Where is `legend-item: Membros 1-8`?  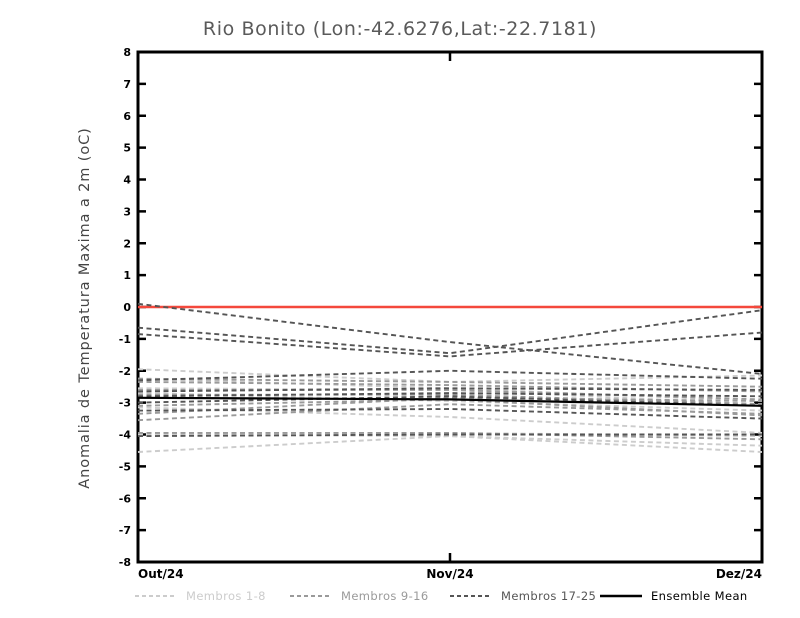 legend-item: Membros 1-8 is located at coordinates (200, 596).